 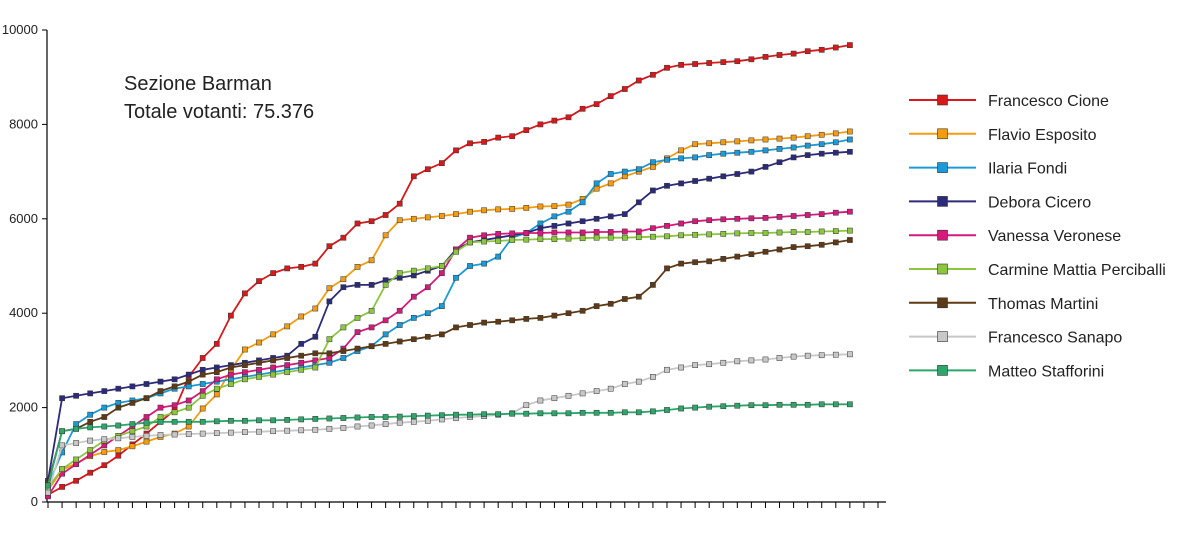 What do you see at coordinates (23, 123) in the screenshot?
I see `y-tick-label: 8000` at bounding box center [23, 123].